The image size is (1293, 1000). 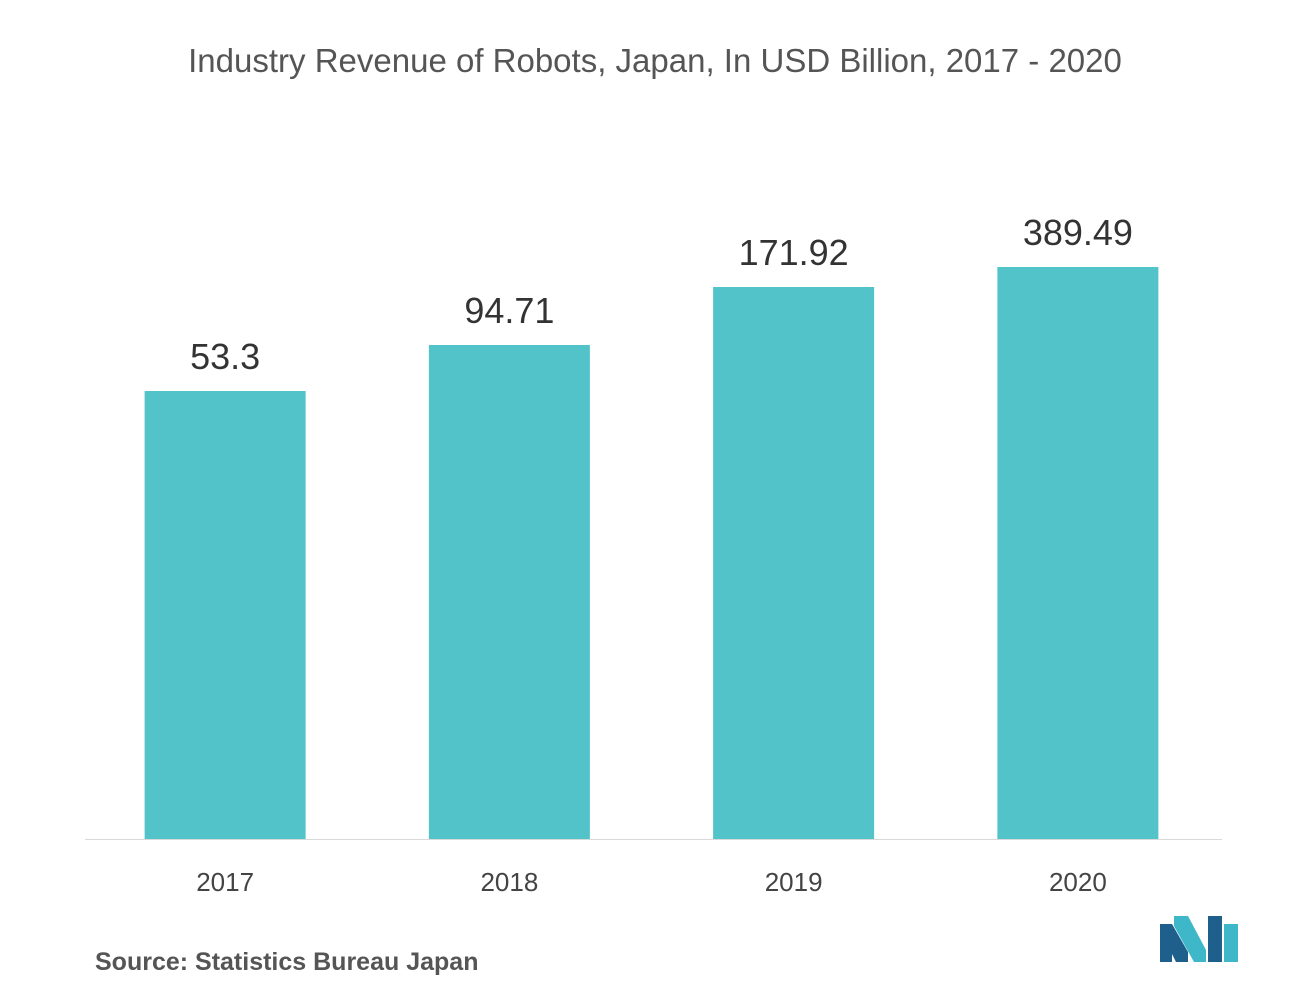 What do you see at coordinates (1078, 232) in the screenshot?
I see `value-label-2020: 389.49` at bounding box center [1078, 232].